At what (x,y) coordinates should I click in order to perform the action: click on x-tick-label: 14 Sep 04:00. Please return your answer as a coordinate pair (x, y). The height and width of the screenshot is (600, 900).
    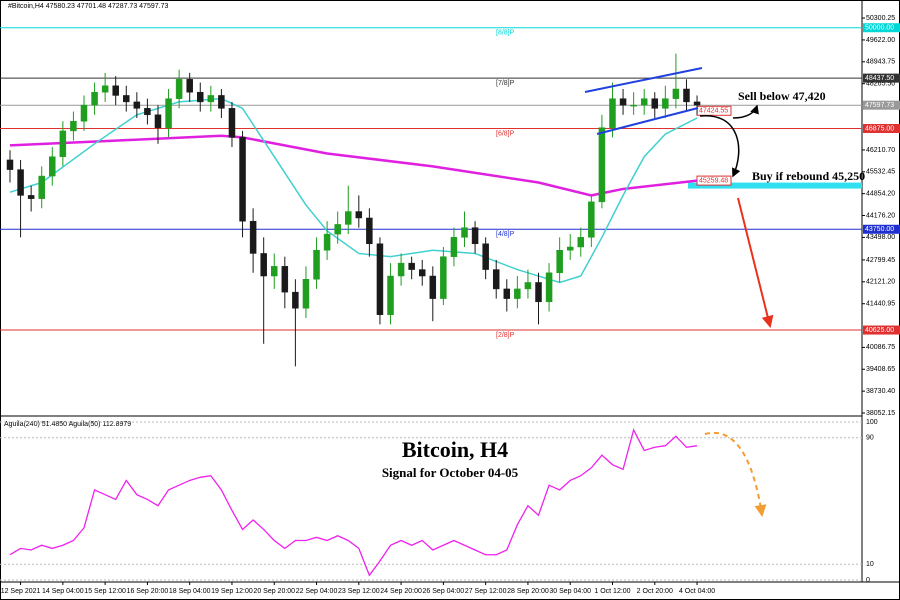
    Looking at the image, I should click on (63, 591).